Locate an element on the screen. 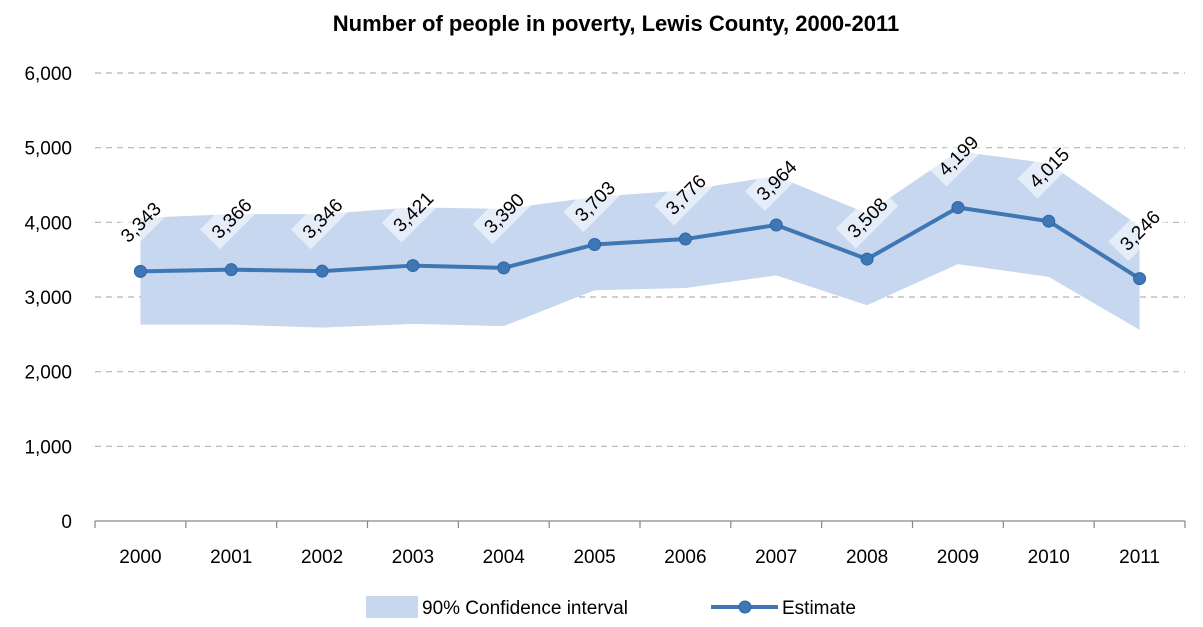  data-label: 3,964 is located at coordinates (776, 180).